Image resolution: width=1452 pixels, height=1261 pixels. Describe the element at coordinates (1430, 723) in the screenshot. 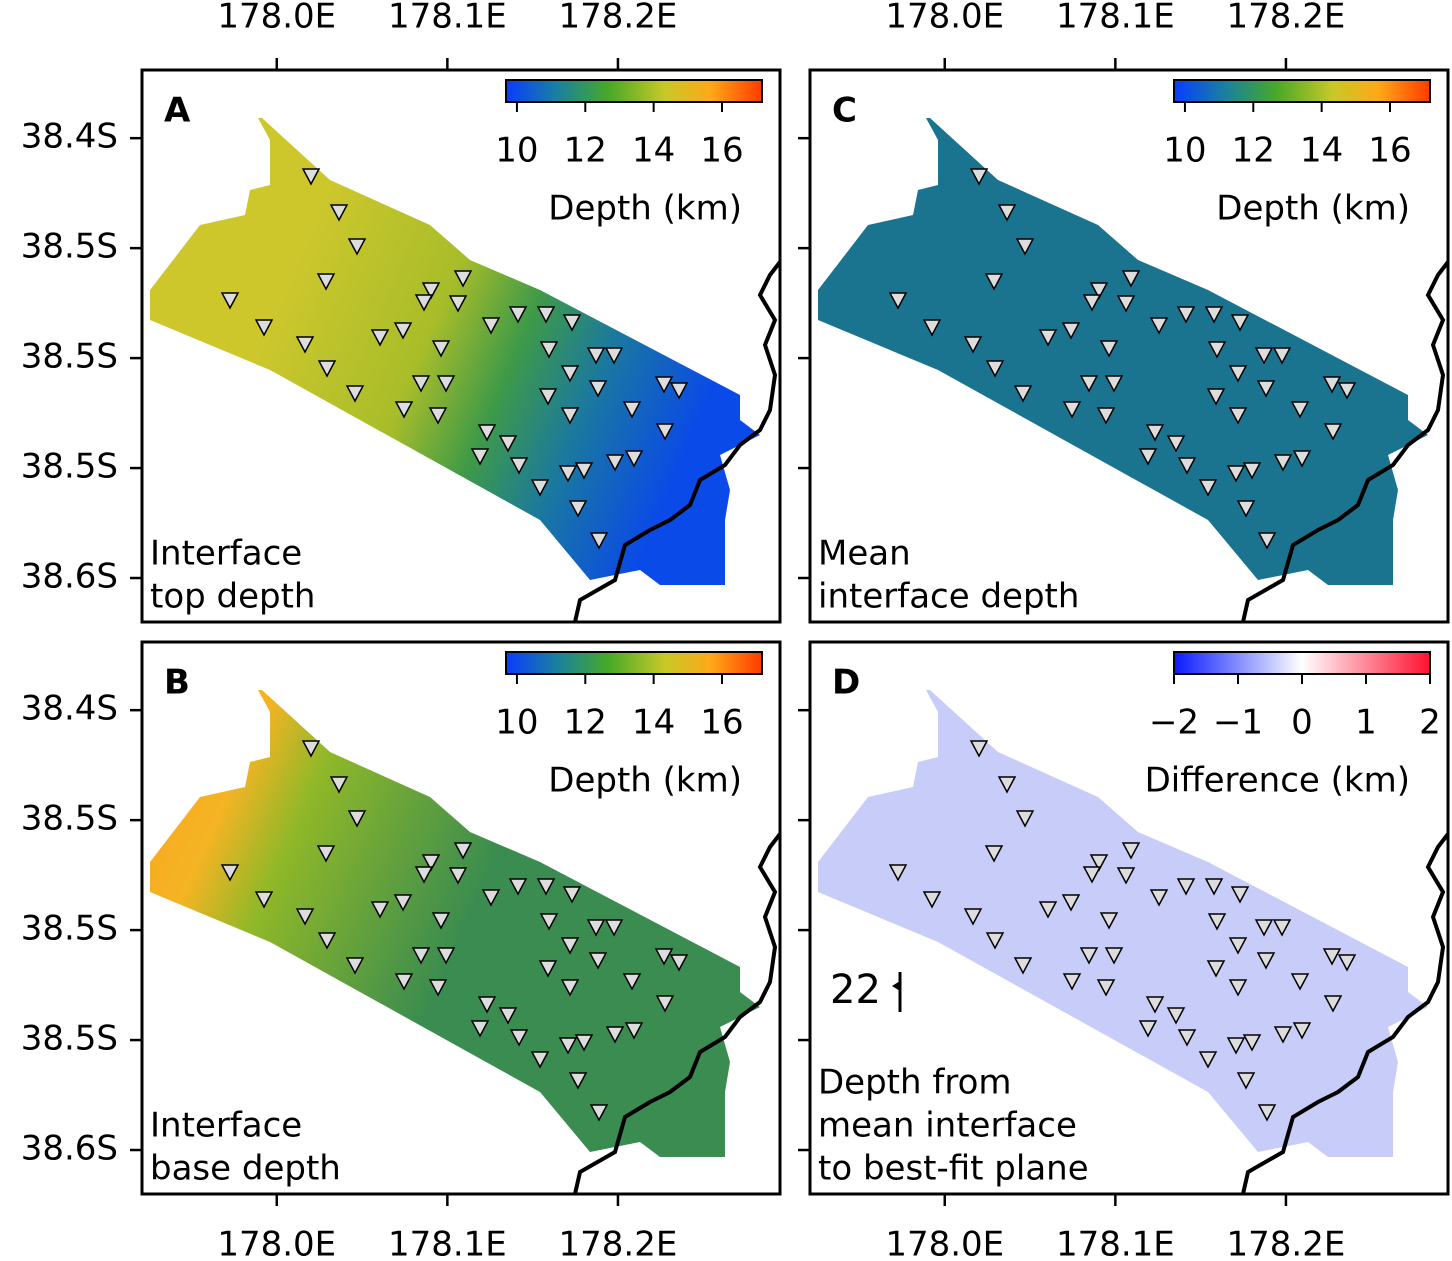

I see `colorbar-tick-label: 2` at that location.